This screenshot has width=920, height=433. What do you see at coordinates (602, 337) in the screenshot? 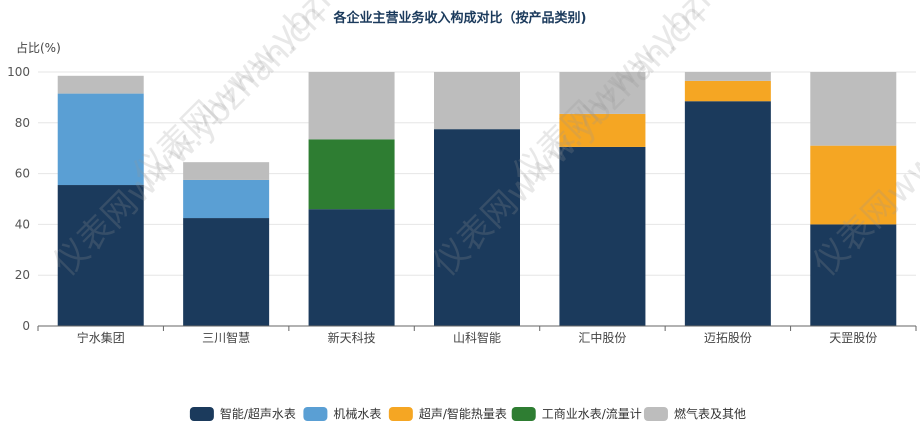
I see `x-tick-label: 汇中股份` at bounding box center [602, 337].